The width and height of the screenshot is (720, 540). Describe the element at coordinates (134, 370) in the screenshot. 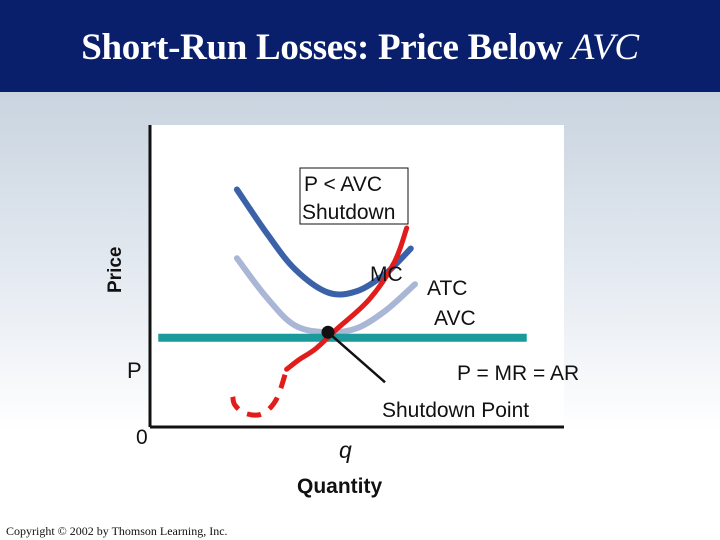

I see `price-axis-label: P` at that location.